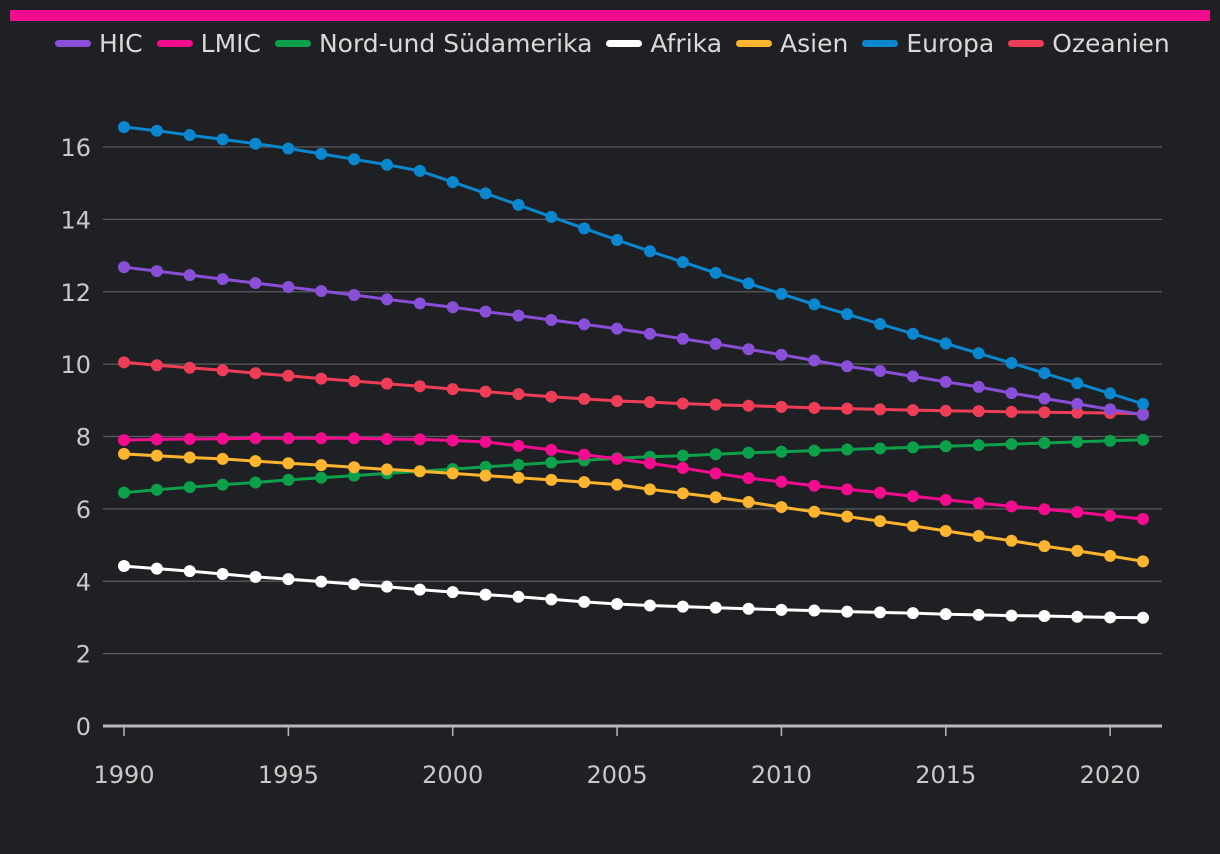 Image resolution: width=1220 pixels, height=854 pixels. Describe the element at coordinates (452, 592) in the screenshot. I see `data-point-afrika-2000` at that location.